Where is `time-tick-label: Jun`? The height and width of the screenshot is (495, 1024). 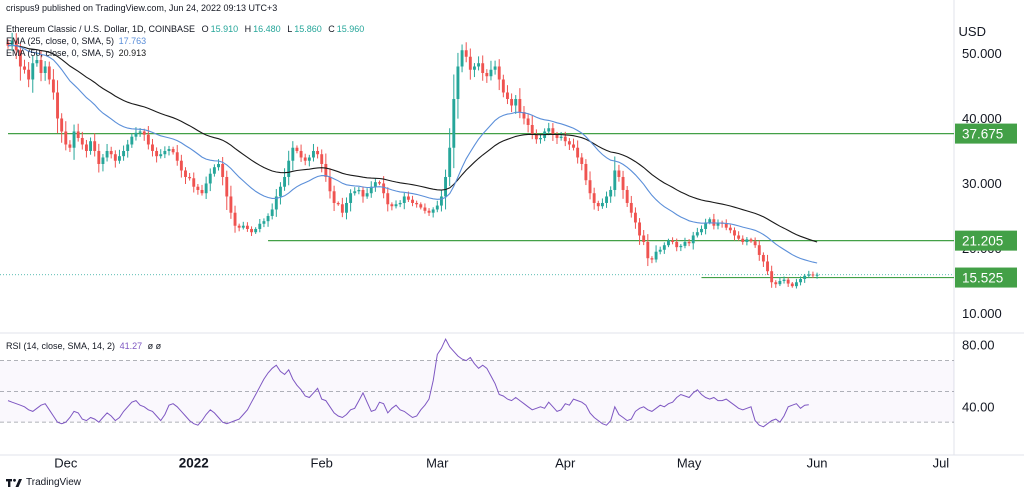 time-tick-label: Jun is located at coordinates (817, 463).